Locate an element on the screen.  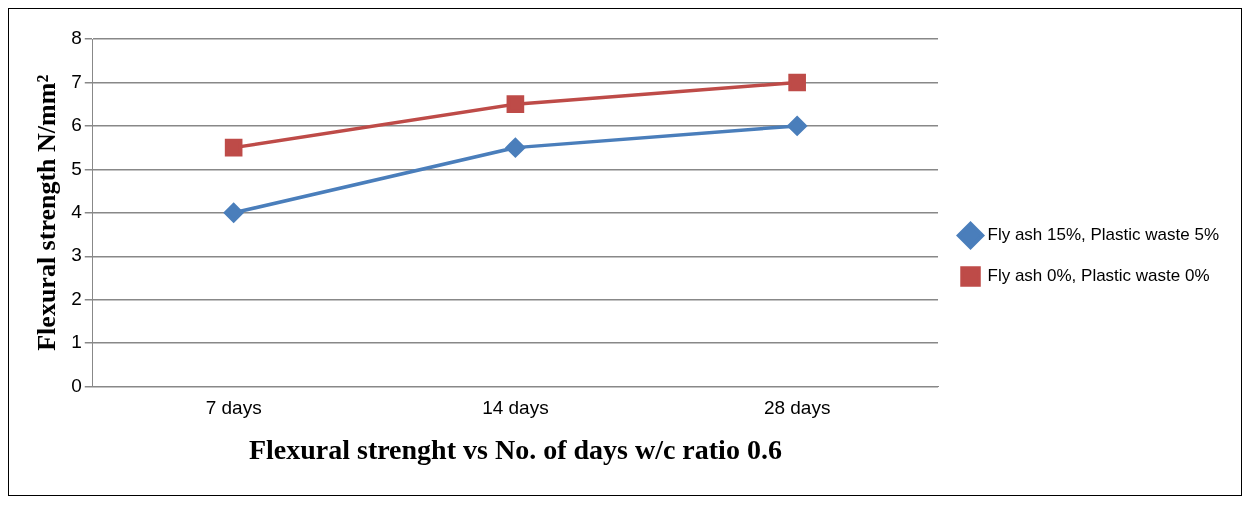
x-tick-label: 7 days is located at coordinates (233, 408).